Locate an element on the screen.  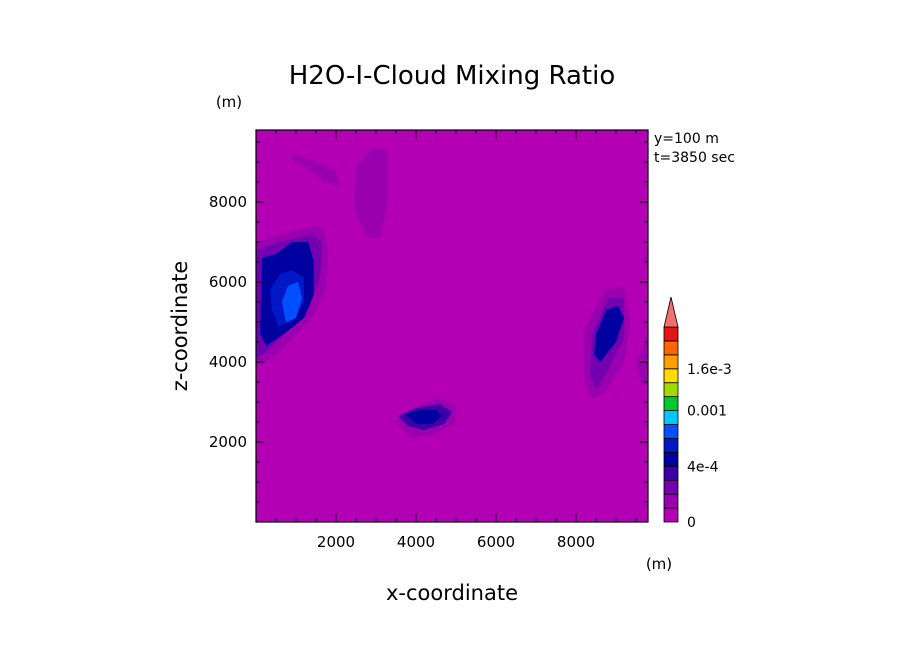
colorbar: 0 4e-4 0.001 1.6e-3 is located at coordinates (697, 413).